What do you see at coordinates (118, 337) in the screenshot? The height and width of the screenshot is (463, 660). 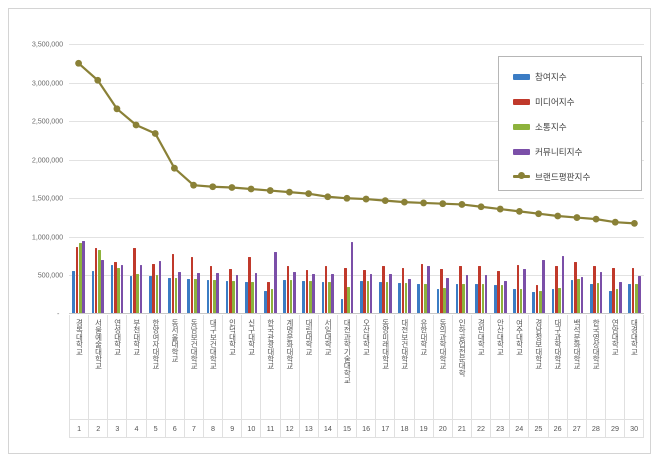 I see `x-axis-category-label: 연성대학교` at bounding box center [118, 337].